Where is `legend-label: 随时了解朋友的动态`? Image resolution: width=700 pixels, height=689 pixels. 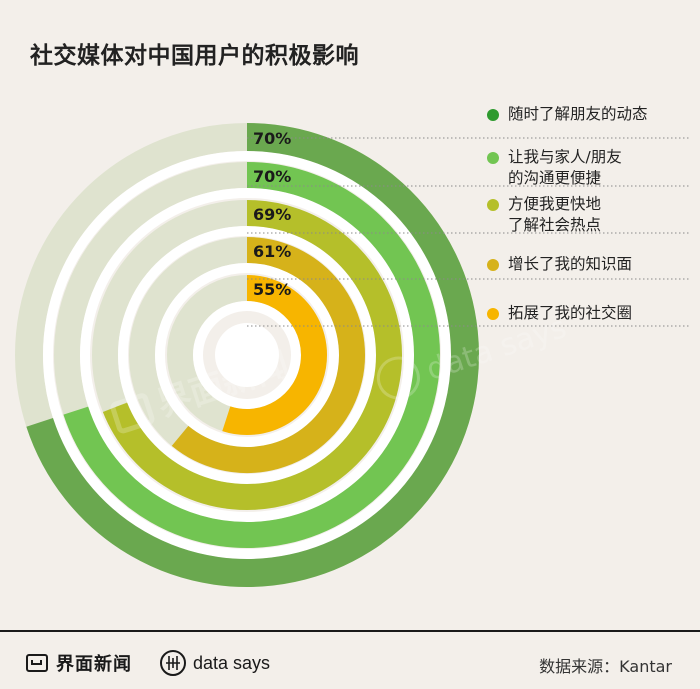
legend-label: 随时了解朋友的动态 is located at coordinates (578, 114).